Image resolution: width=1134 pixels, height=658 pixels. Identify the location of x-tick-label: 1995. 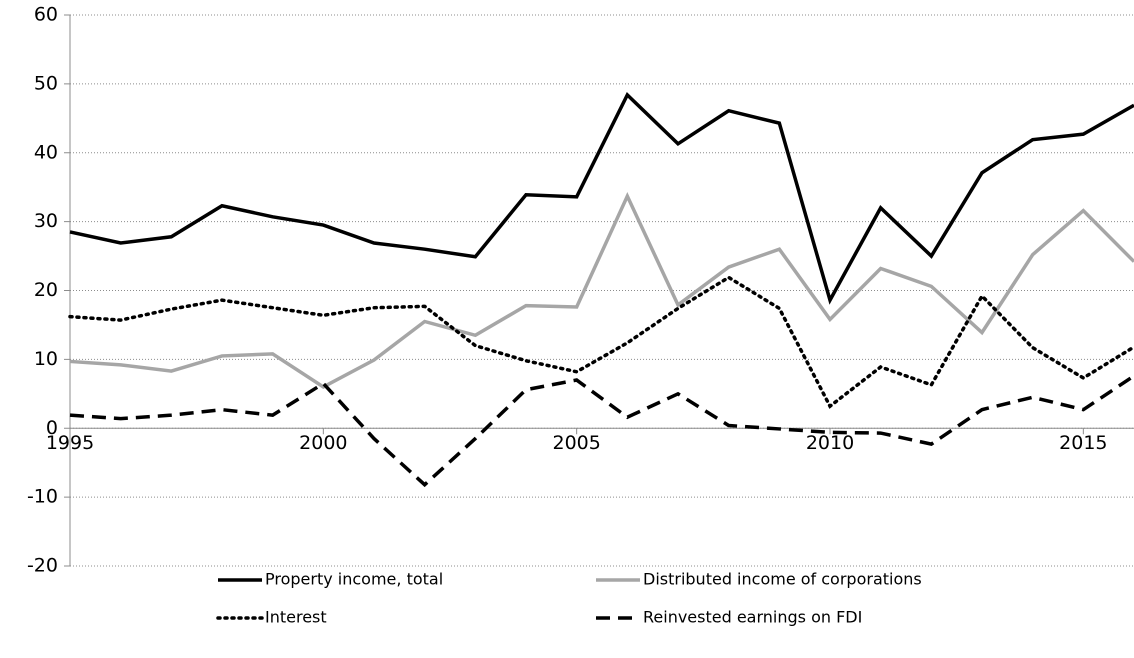
(70, 443).